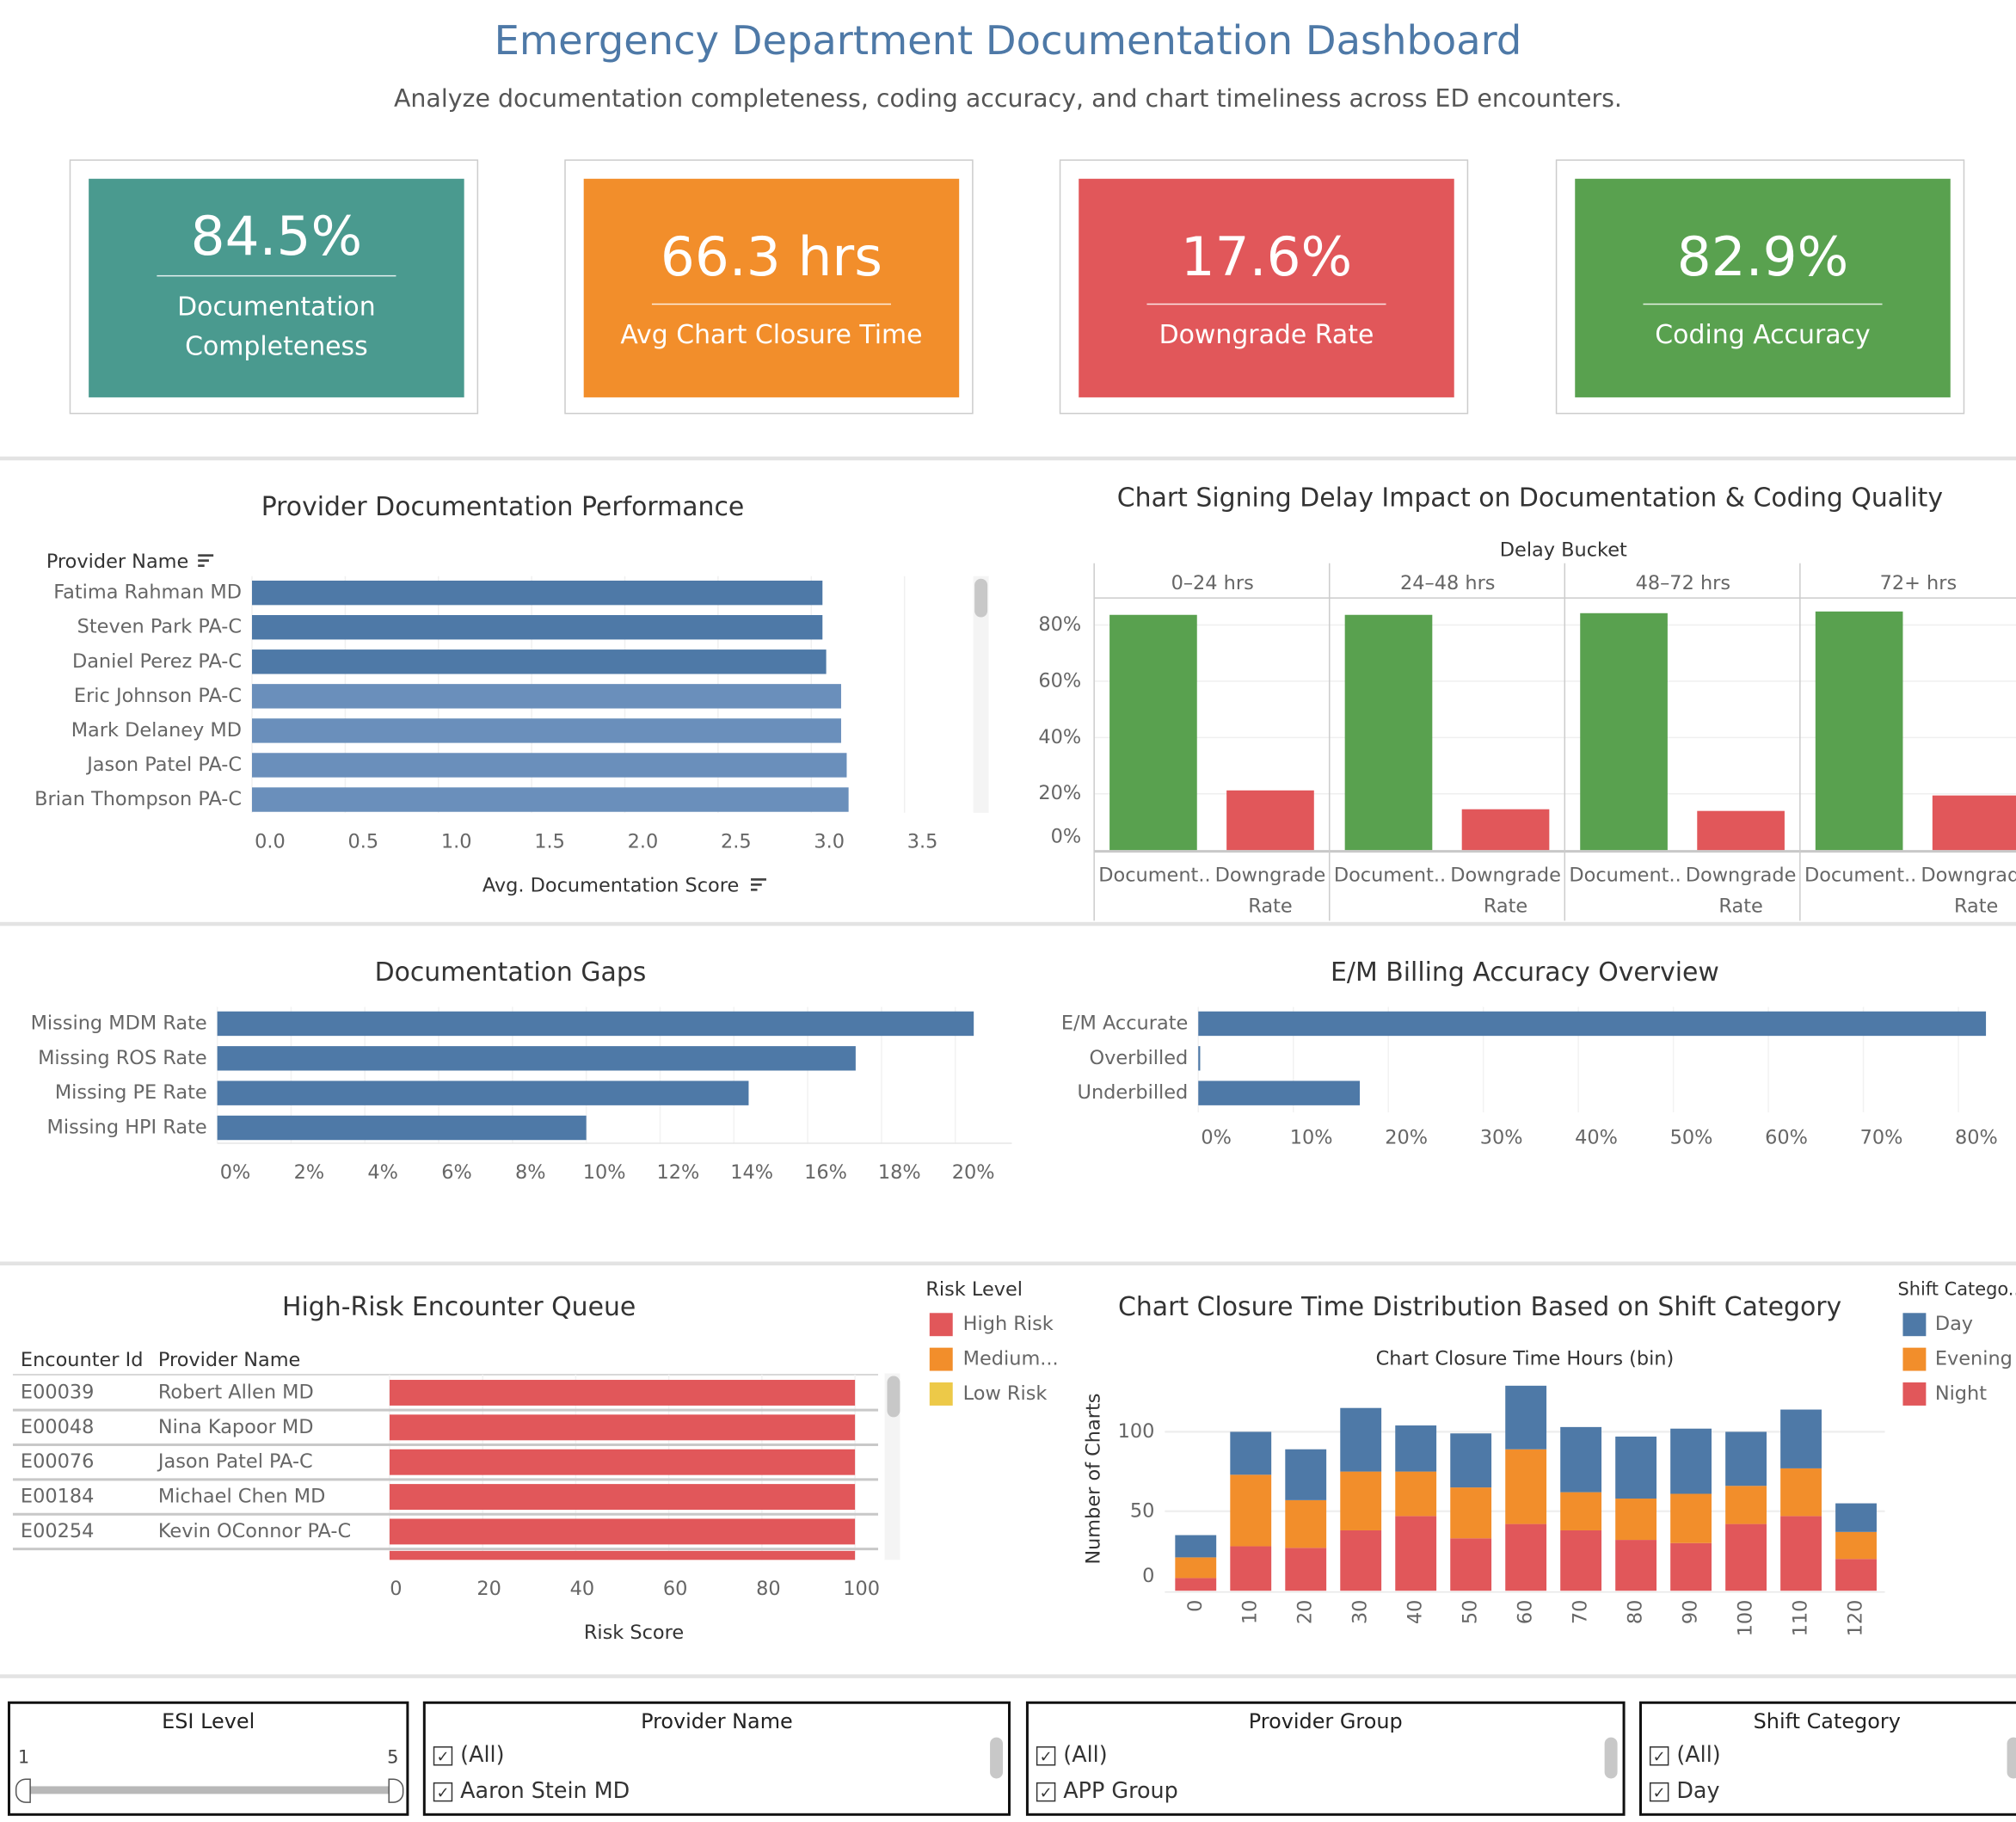 The width and height of the screenshot is (2016, 1822). Describe the element at coordinates (981, 694) in the screenshot. I see `provider-chart-scroll-track` at that location.